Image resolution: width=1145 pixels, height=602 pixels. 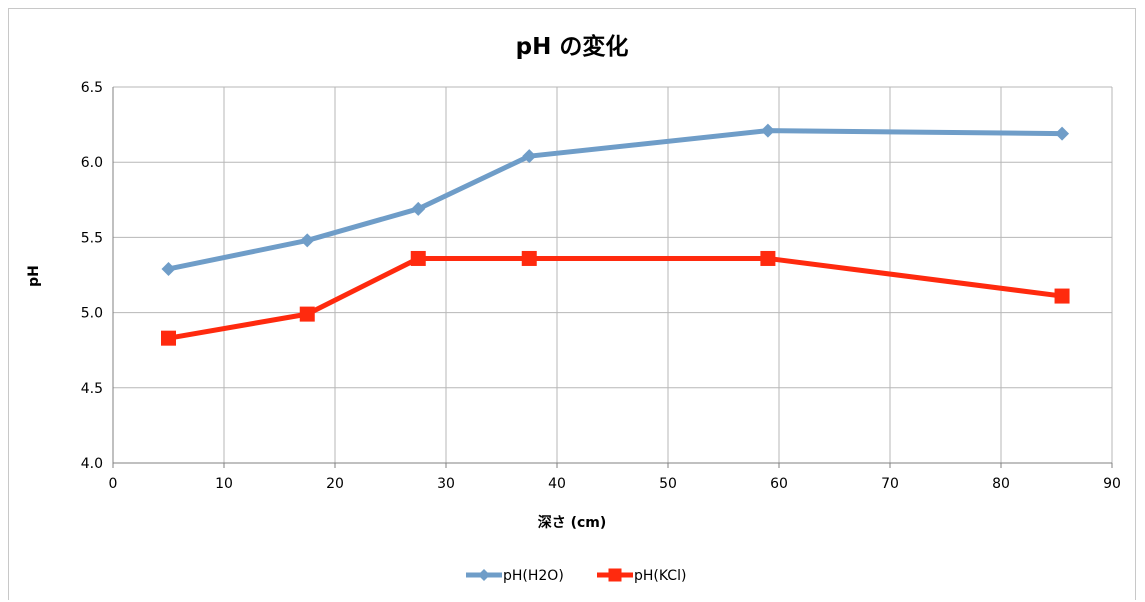 What do you see at coordinates (533, 576) in the screenshot?
I see `legend-label: pH(H2O)` at bounding box center [533, 576].